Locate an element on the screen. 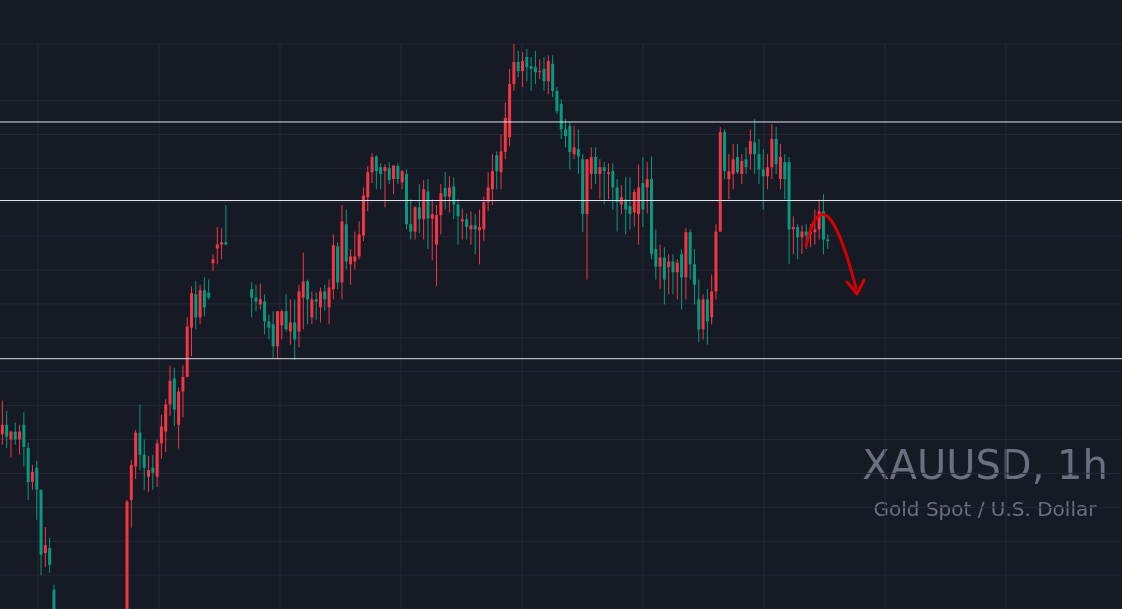 This screenshot has width=1122, height=609. text: XAUUSD, 1h is located at coordinates (985, 465).